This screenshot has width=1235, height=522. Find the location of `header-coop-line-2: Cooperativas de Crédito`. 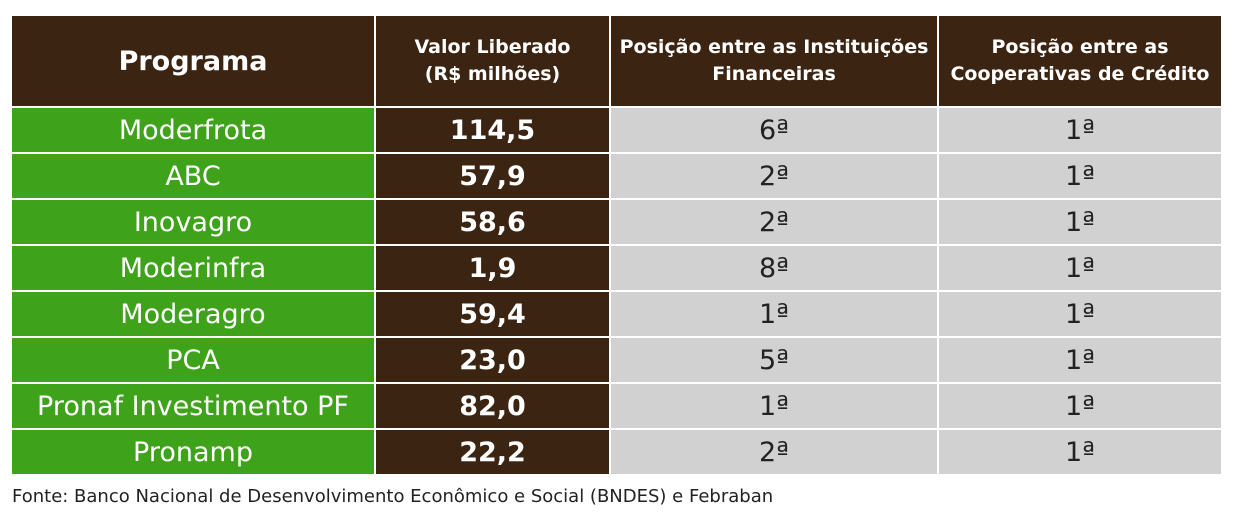

header-coop-line-2: Cooperativas de Crédito is located at coordinates (1080, 74).